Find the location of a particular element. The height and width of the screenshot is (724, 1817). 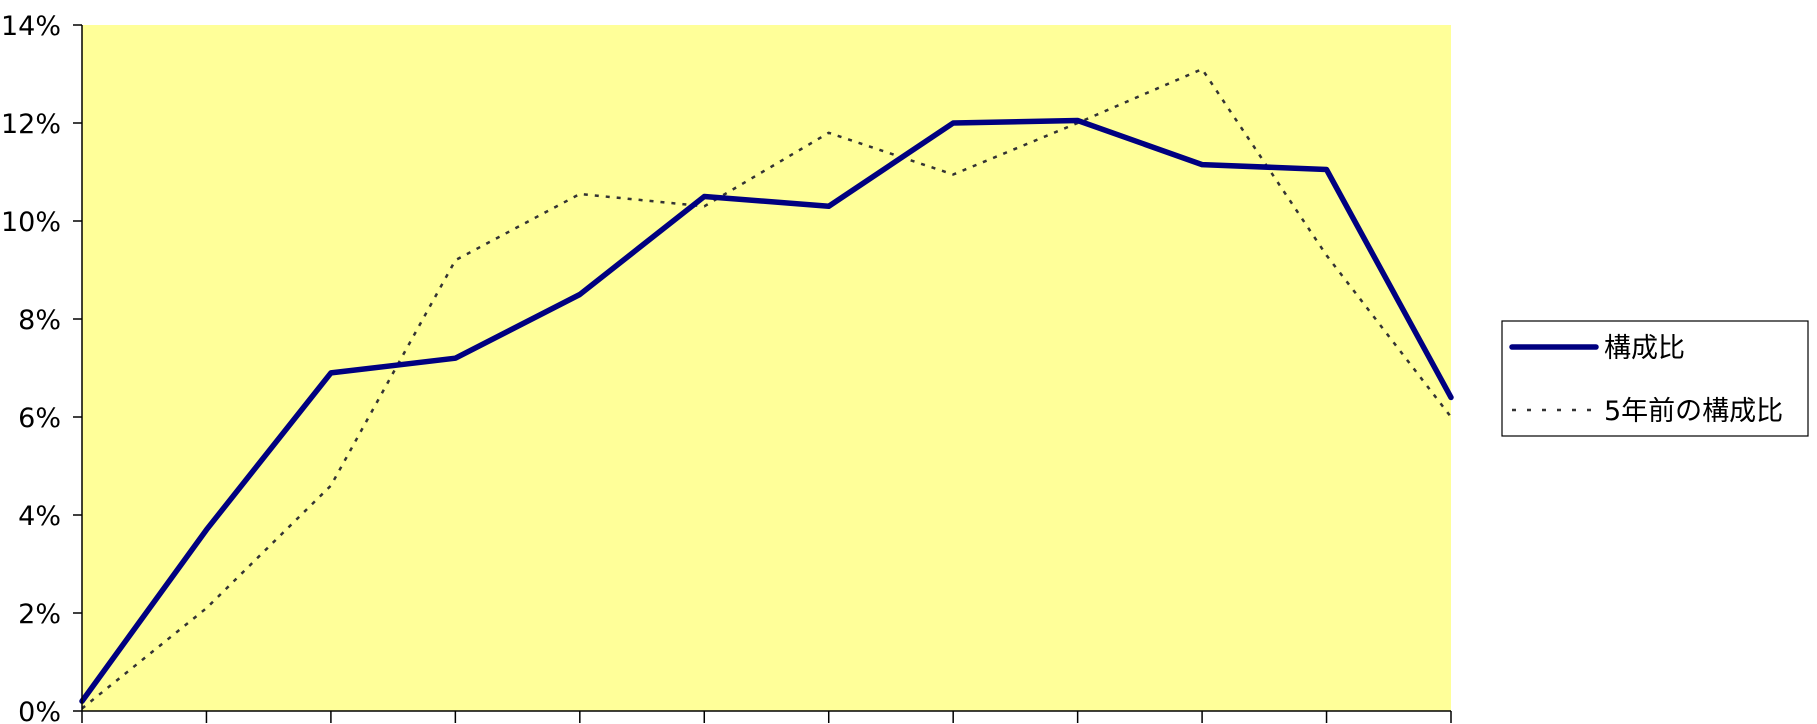

y-tick-label: 2% is located at coordinates (39, 614).